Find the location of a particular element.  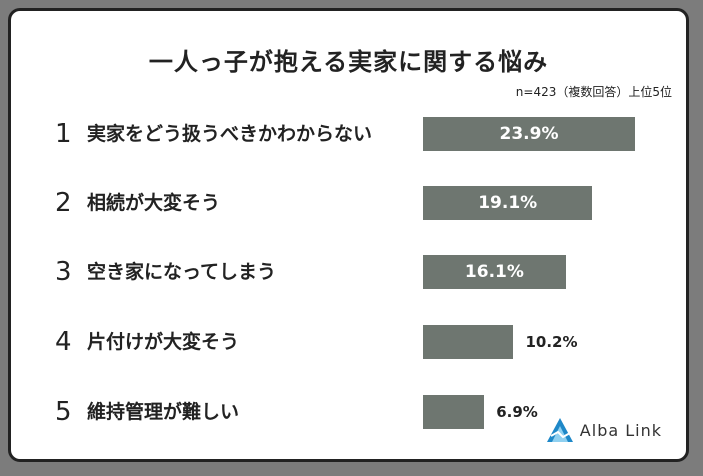

bar-row: 4 片付けが大変そう 10.2% is located at coordinates (348, 342).